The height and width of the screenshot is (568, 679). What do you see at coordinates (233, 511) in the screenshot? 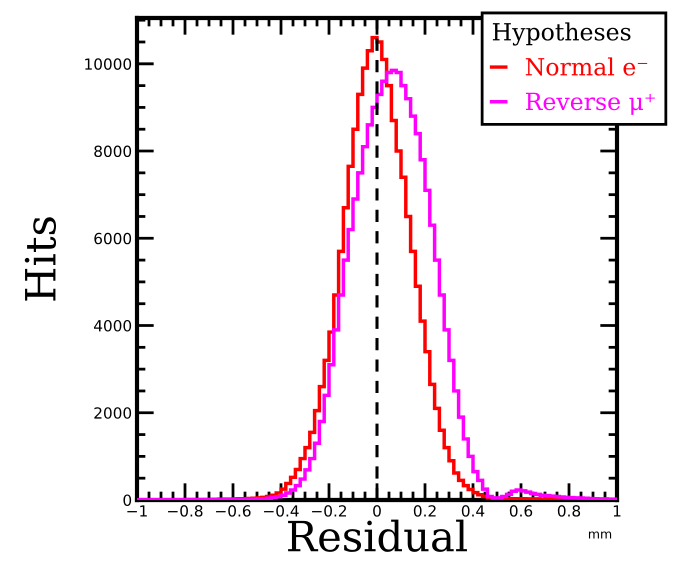
I see `x-tick-label: −0.6` at bounding box center [233, 511].